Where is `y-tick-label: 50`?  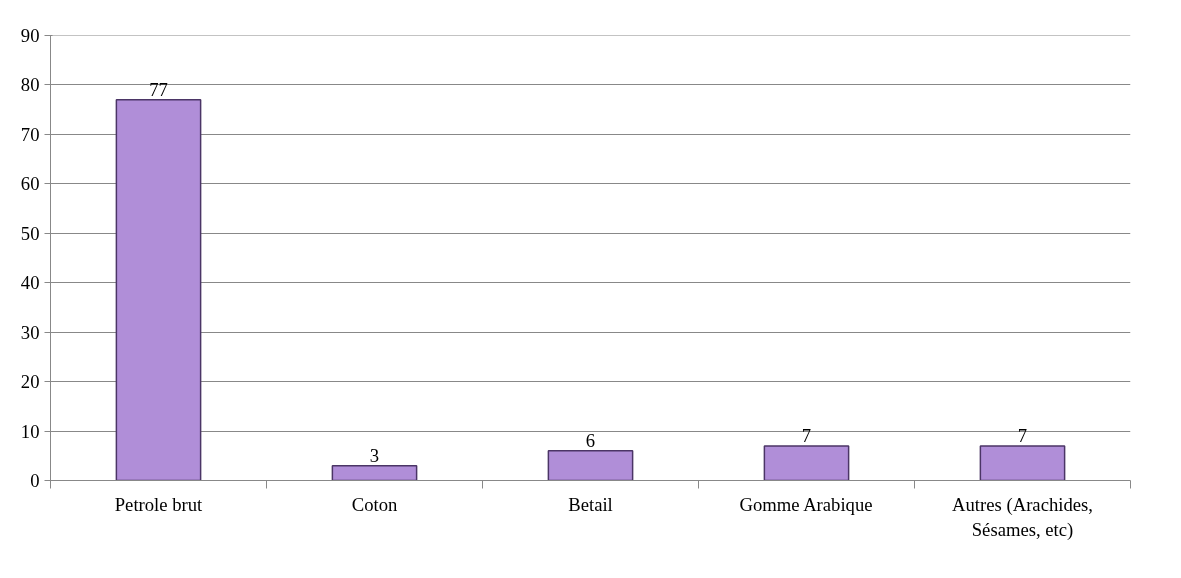 y-tick-label: 50 is located at coordinates (30, 233).